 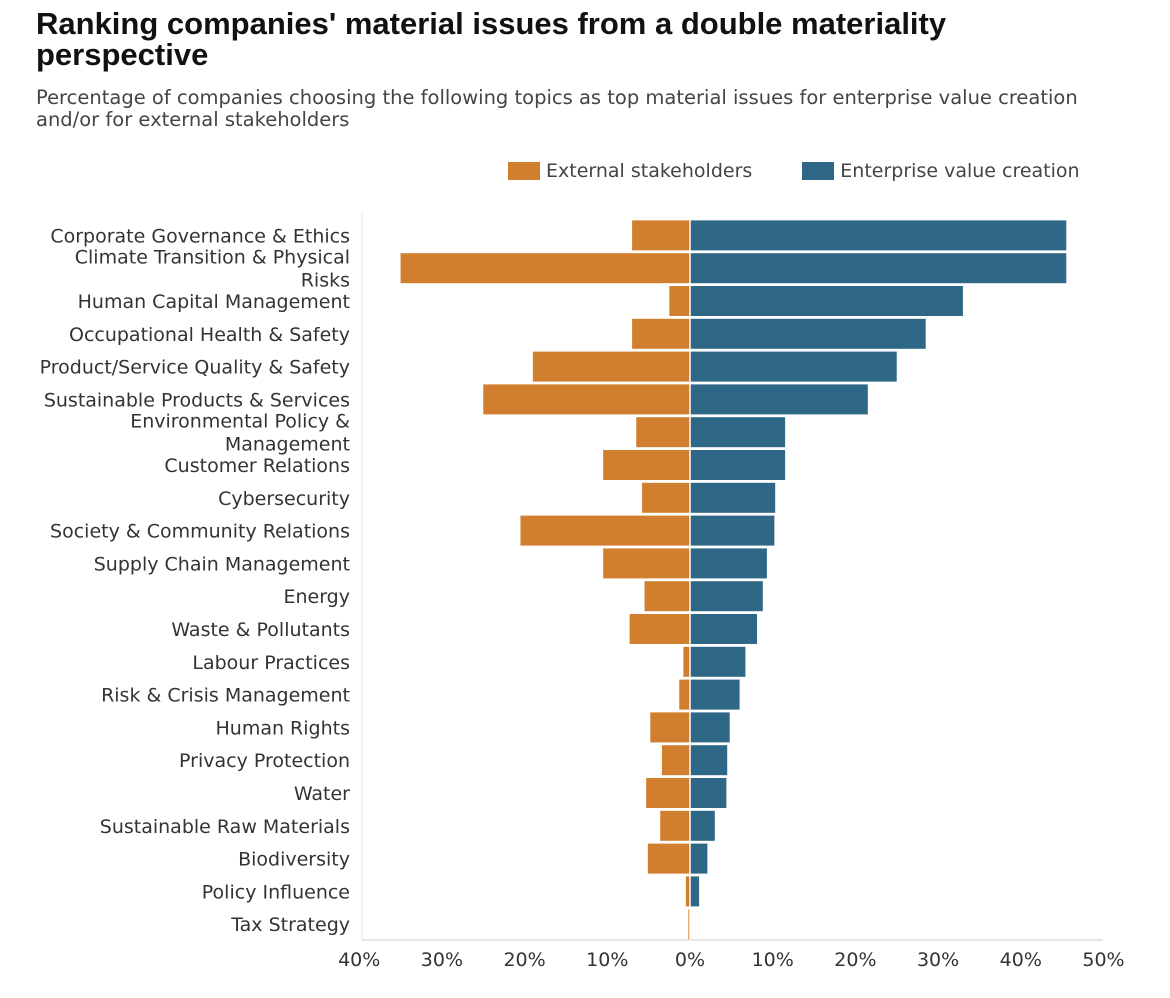 I want to click on x-tick-label: 0%, so click(x=690, y=960).